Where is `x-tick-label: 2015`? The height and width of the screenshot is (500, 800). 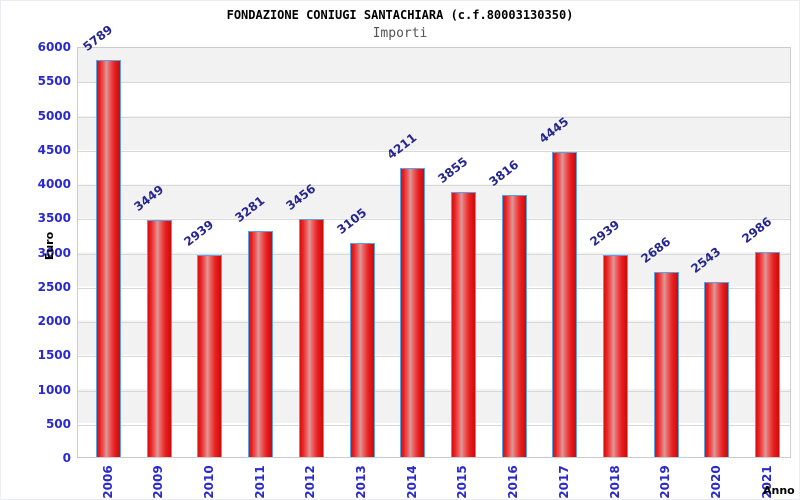 x-tick-label: 2015 is located at coordinates (462, 482).